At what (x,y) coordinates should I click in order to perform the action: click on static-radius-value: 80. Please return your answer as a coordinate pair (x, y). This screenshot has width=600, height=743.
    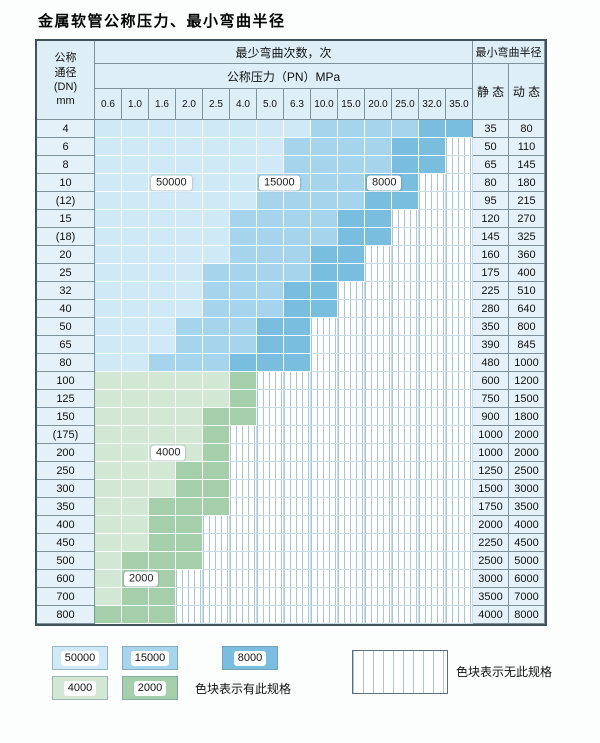
    Looking at the image, I should click on (491, 183).